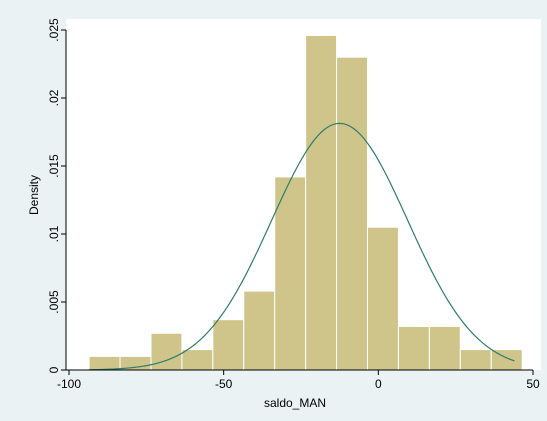 The height and width of the screenshot is (421, 547). Describe the element at coordinates (378, 384) in the screenshot. I see `x-tick-label-2: 0` at that location.